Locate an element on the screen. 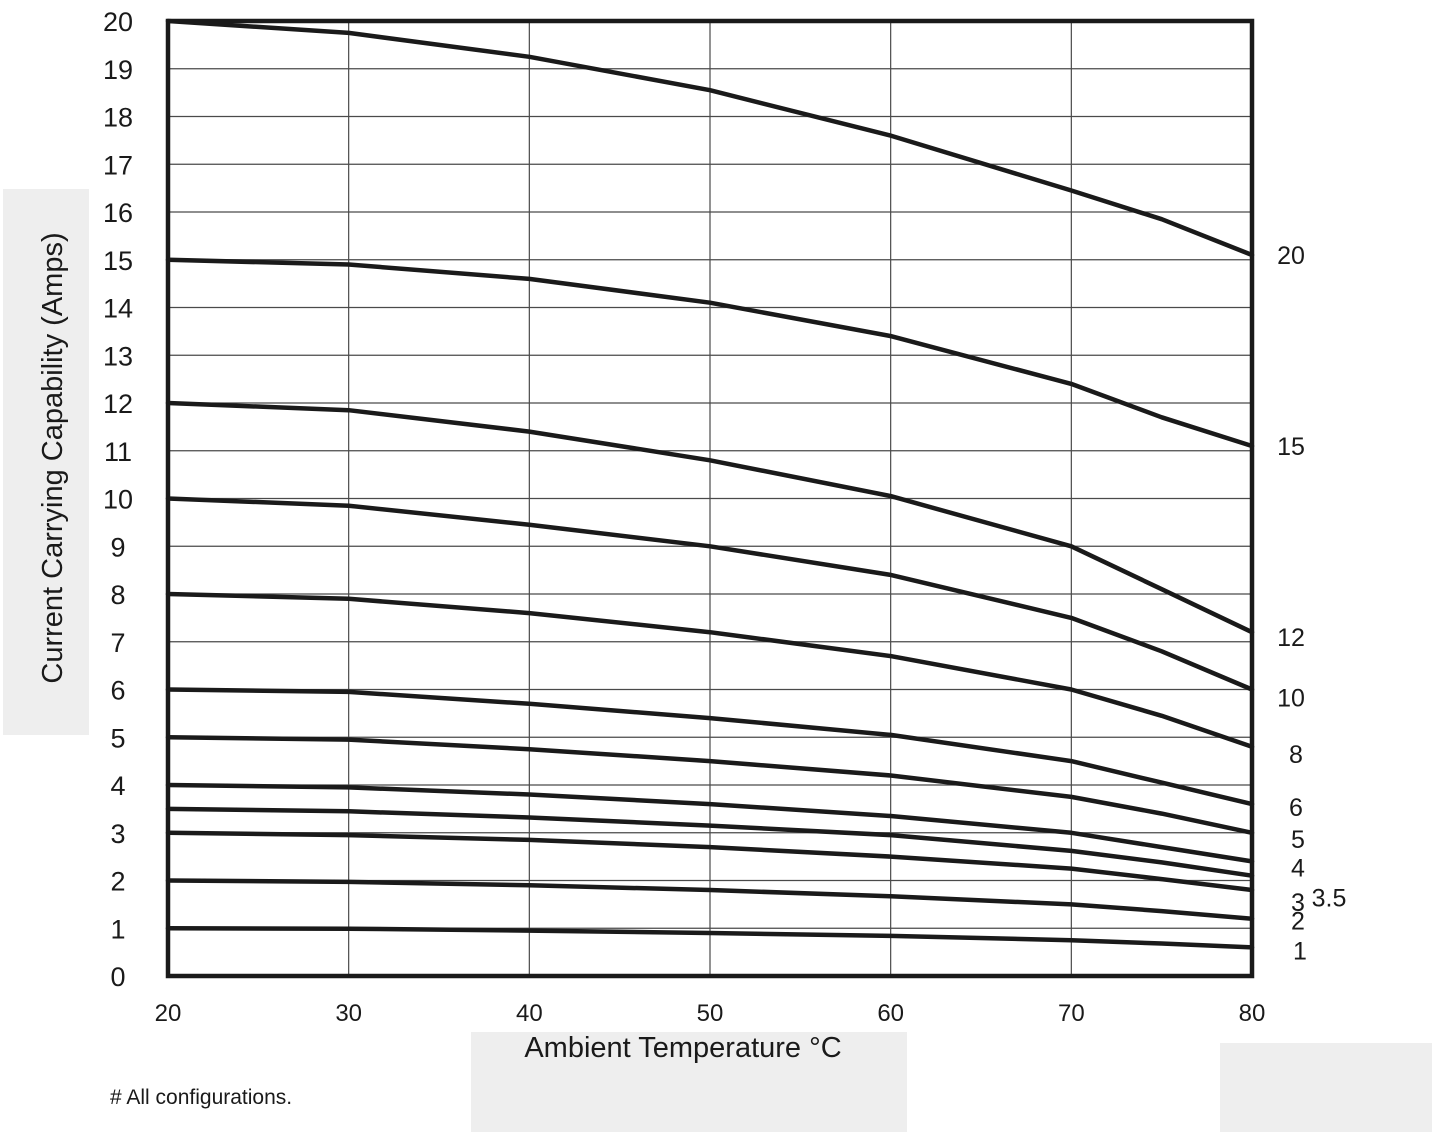 This screenshot has width=1432, height=1132. y-tick-label: 6 is located at coordinates (117, 691).